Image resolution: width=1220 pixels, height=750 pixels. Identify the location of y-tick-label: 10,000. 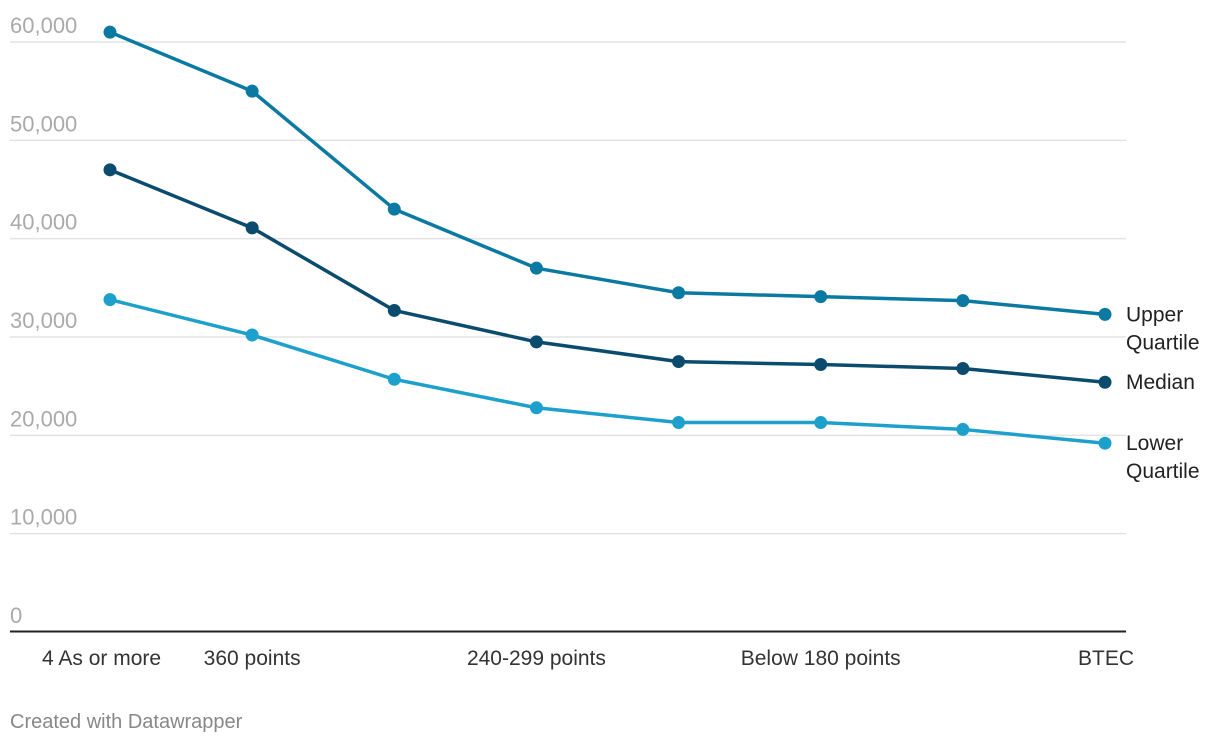
(43, 517).